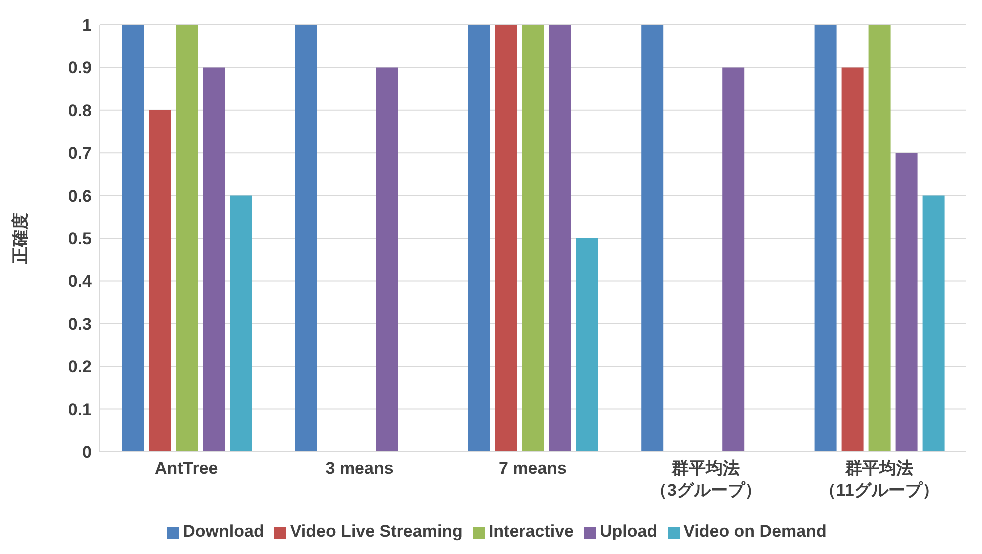 The width and height of the screenshot is (982, 554). What do you see at coordinates (80, 196) in the screenshot?
I see `y-tick-label: 0.6` at bounding box center [80, 196].